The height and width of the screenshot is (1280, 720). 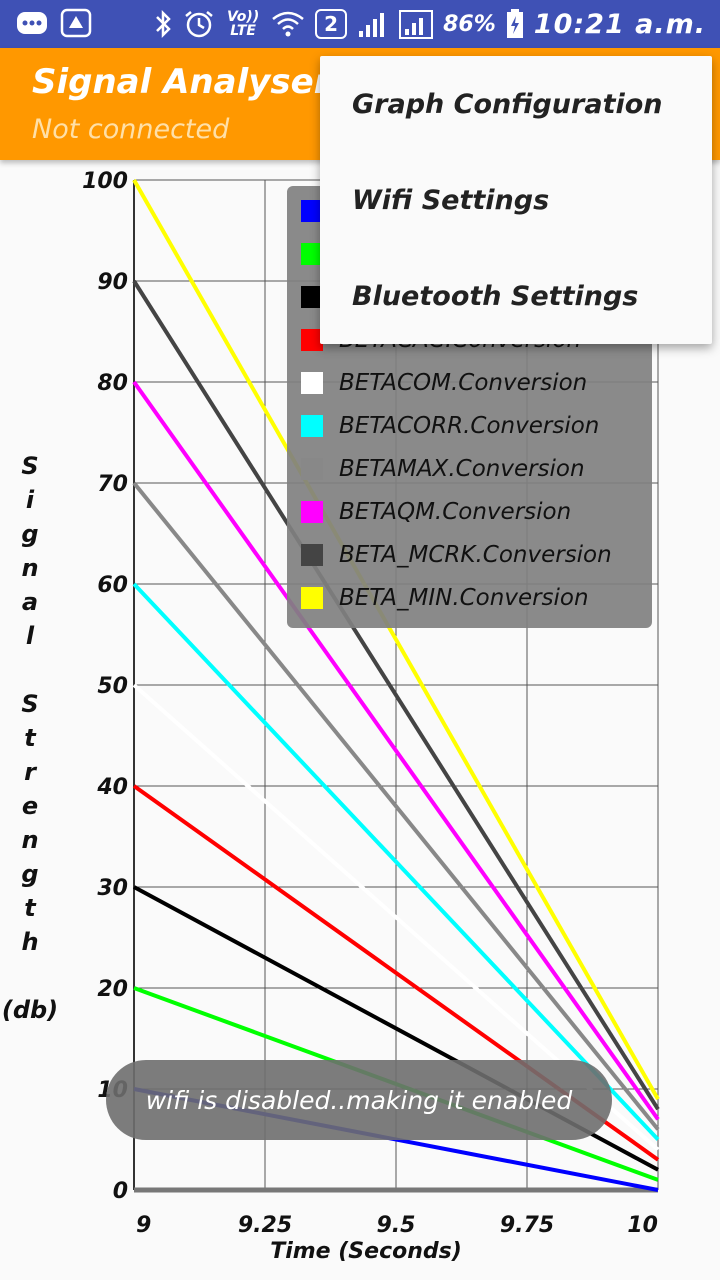 What do you see at coordinates (112, 989) in the screenshot?
I see `y-tick-label: 20` at bounding box center [112, 989].